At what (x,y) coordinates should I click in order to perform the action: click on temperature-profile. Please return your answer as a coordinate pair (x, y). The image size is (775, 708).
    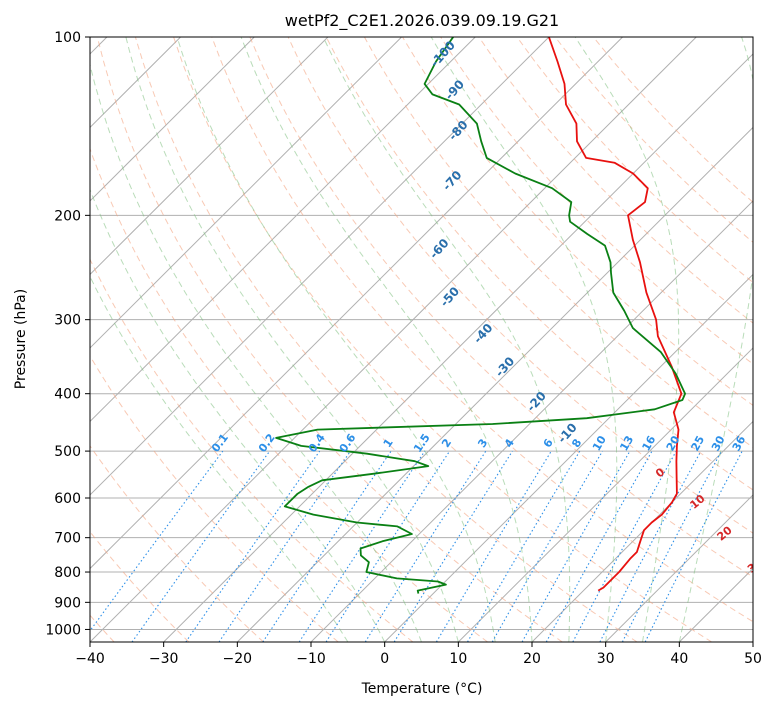
    Looking at the image, I should click on (615, 314).